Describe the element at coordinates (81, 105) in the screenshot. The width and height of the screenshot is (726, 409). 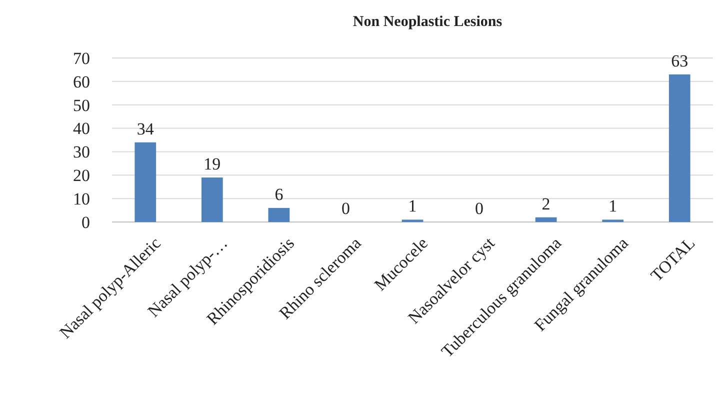
I see `y-tick-label: 50` at that location.